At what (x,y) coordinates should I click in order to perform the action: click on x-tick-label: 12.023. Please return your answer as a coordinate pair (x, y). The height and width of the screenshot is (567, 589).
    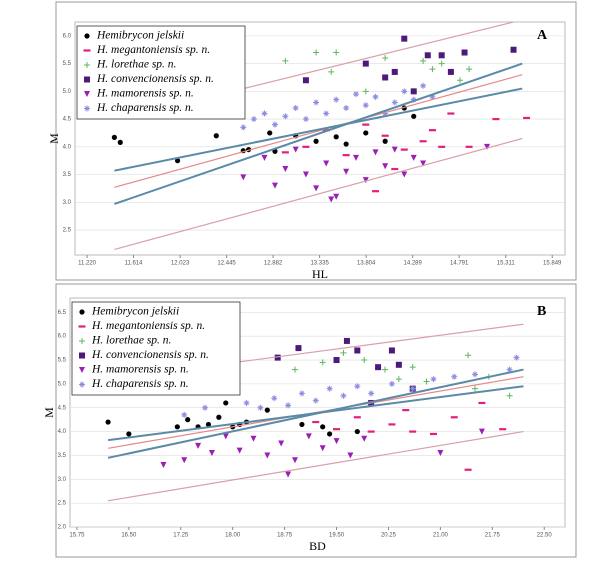
    Looking at the image, I should click on (180, 264).